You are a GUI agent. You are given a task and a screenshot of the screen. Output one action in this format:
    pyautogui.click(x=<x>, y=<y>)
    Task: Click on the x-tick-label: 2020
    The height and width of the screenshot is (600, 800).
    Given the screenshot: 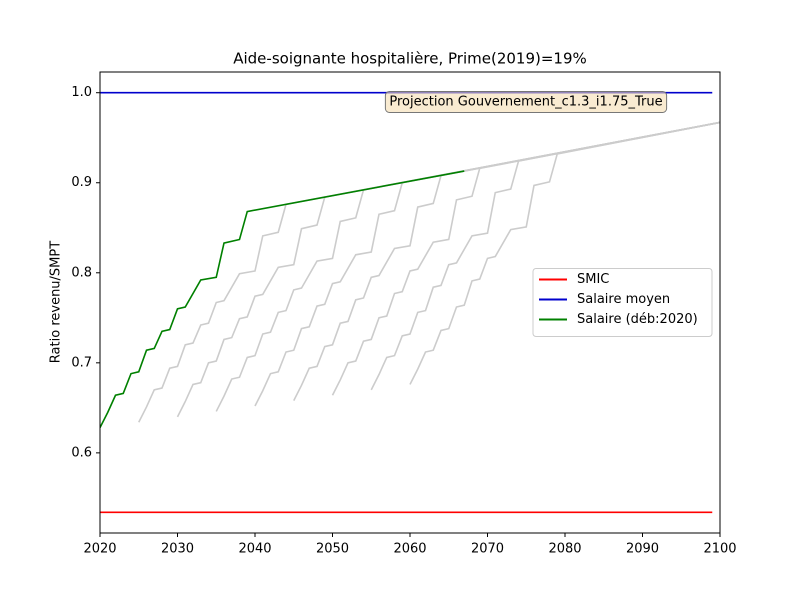 What is the action you would take?
    pyautogui.click(x=99, y=549)
    